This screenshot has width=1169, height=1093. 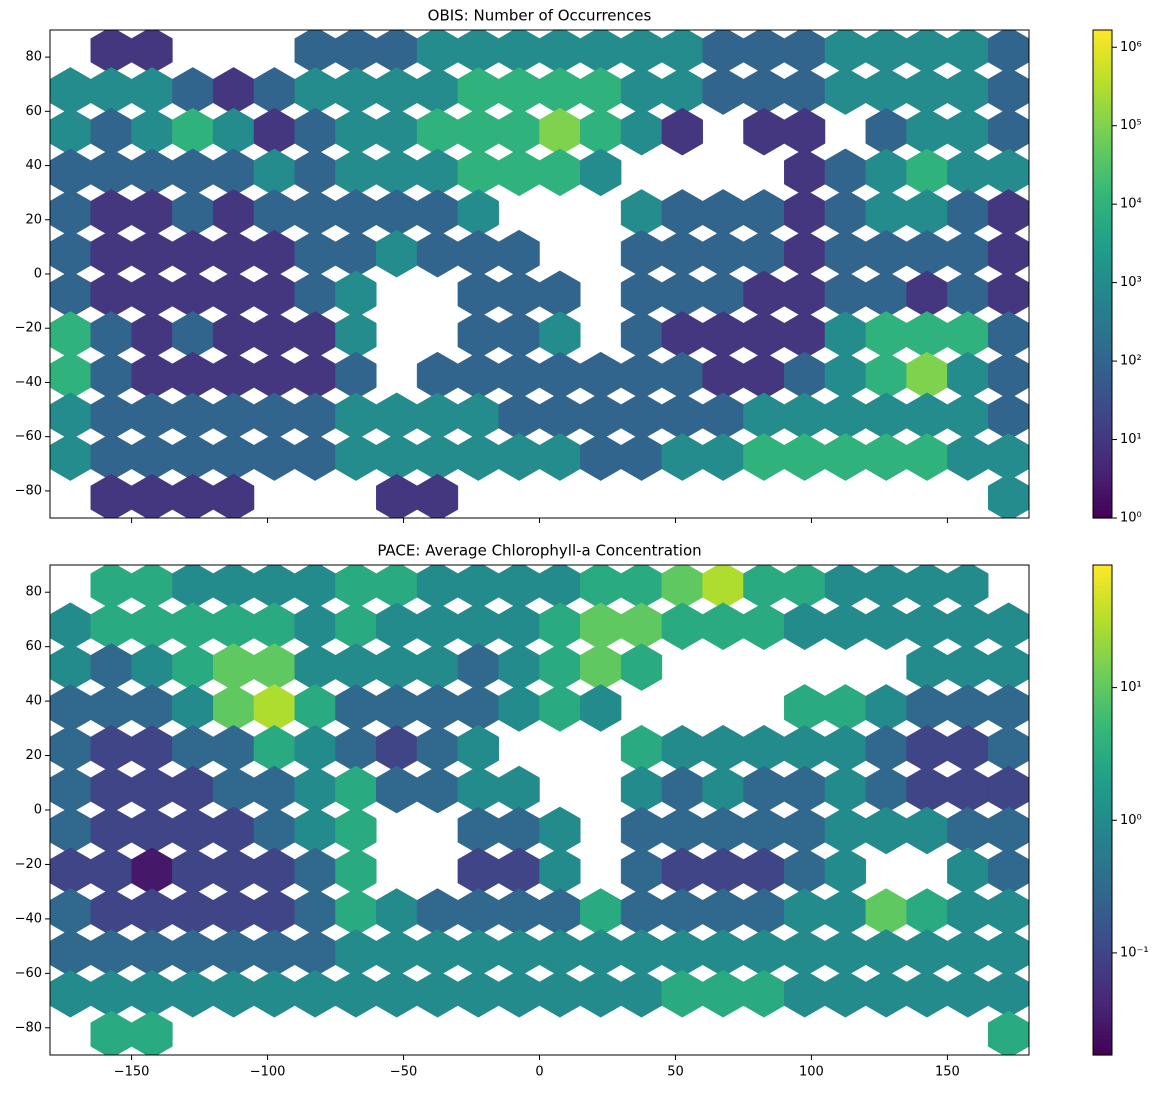 I want to click on x-tick-label: 0, so click(x=539, y=1072).